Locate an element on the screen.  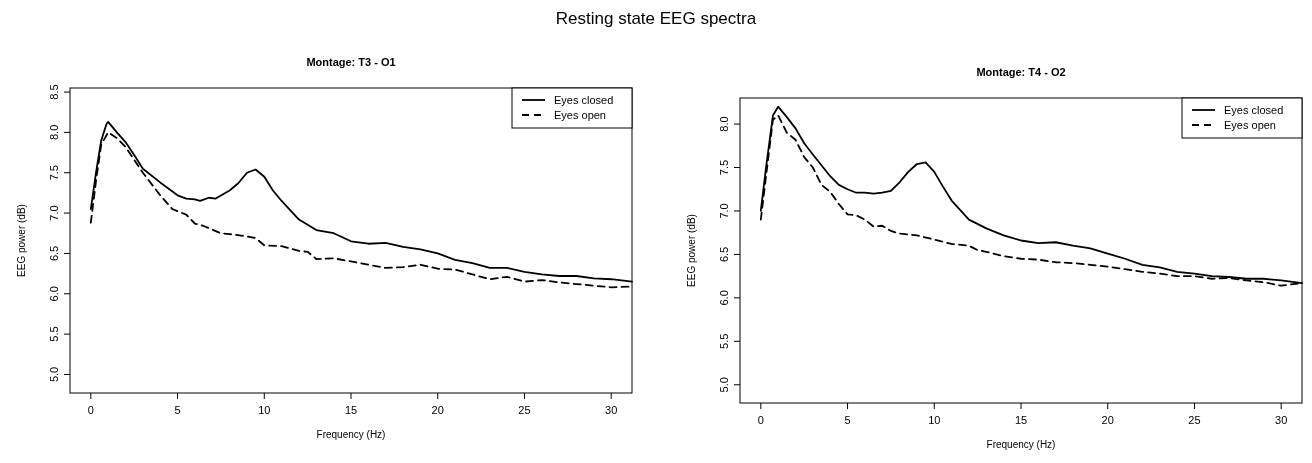
text: Resting state EEG spectra is located at coordinates (656, 18).